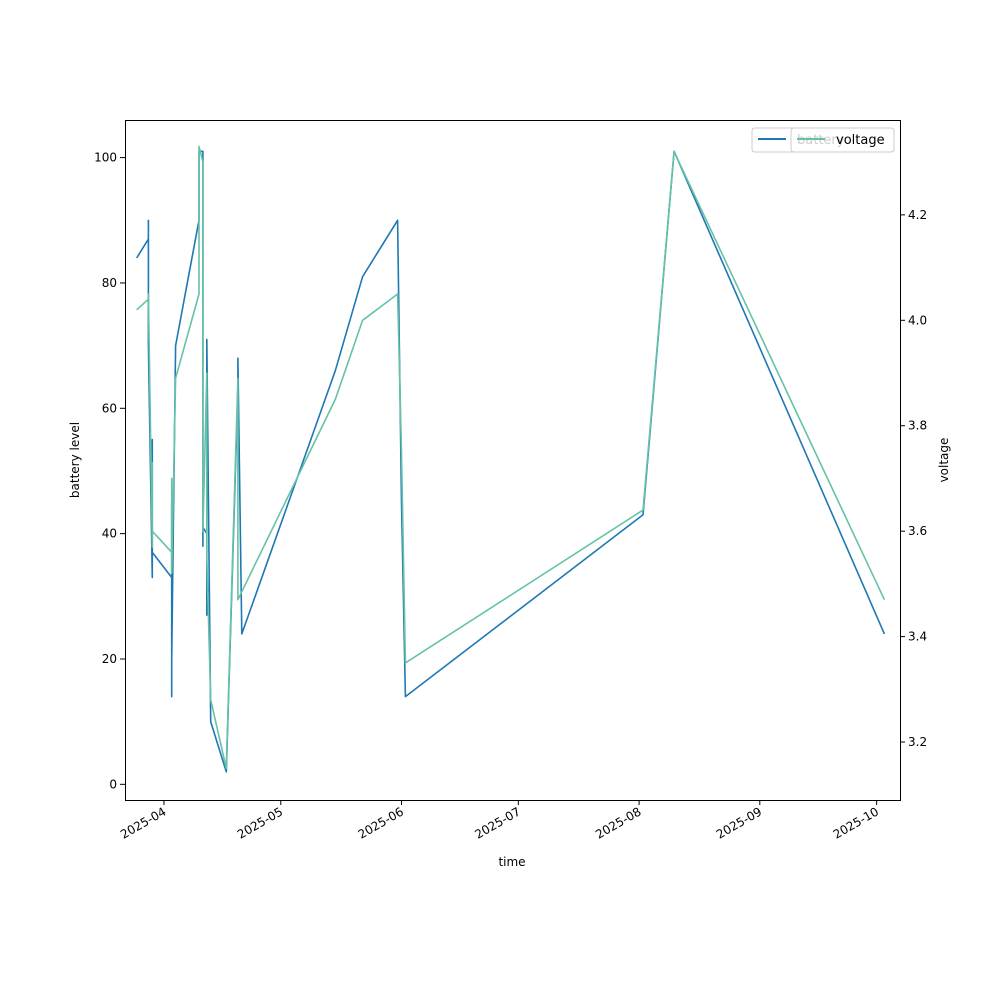 The height and width of the screenshot is (1000, 1000). Describe the element at coordinates (105, 158) in the screenshot. I see `left-tick-label: 100` at that location.